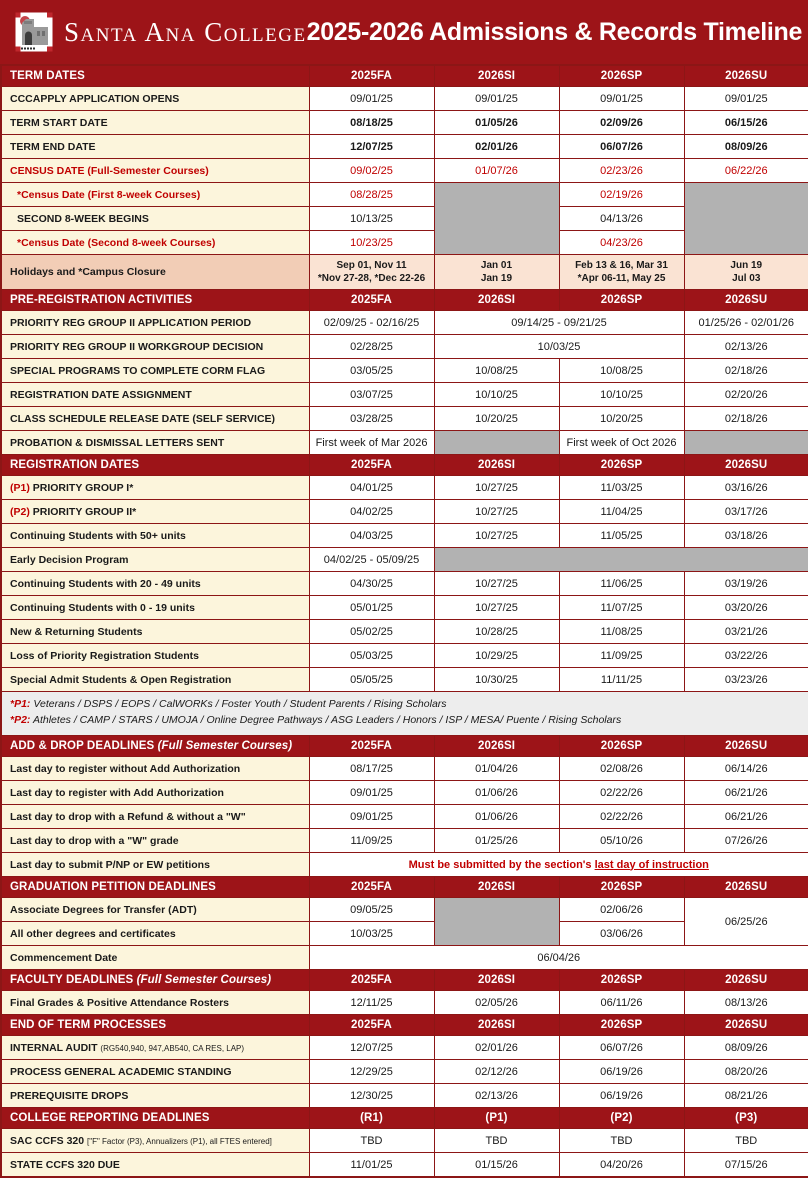 Image resolution: width=808 pixels, height=1178 pixels. What do you see at coordinates (496, 816) in the screenshot?
I see `date-cell: 01/06/26` at bounding box center [496, 816].